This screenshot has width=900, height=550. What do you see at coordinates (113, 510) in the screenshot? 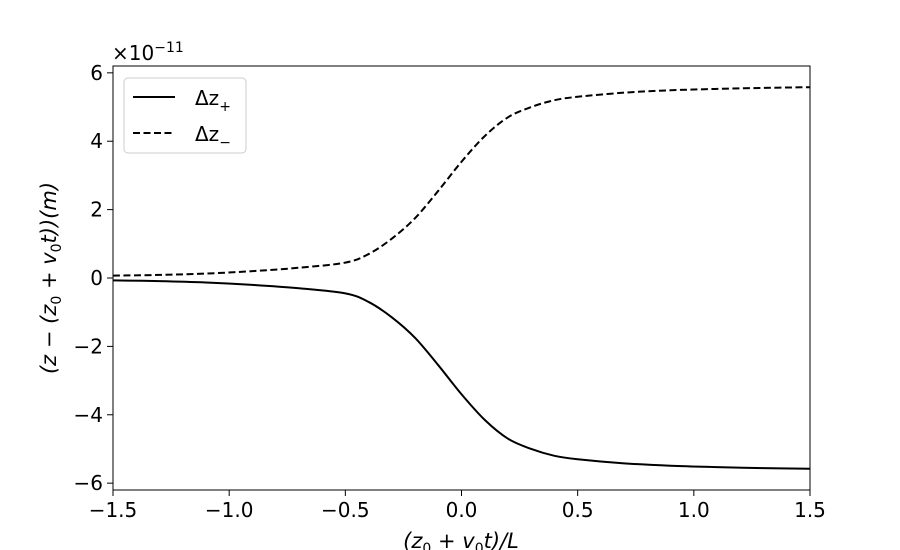
I see `x-tick-label: −1.5` at bounding box center [113, 510].